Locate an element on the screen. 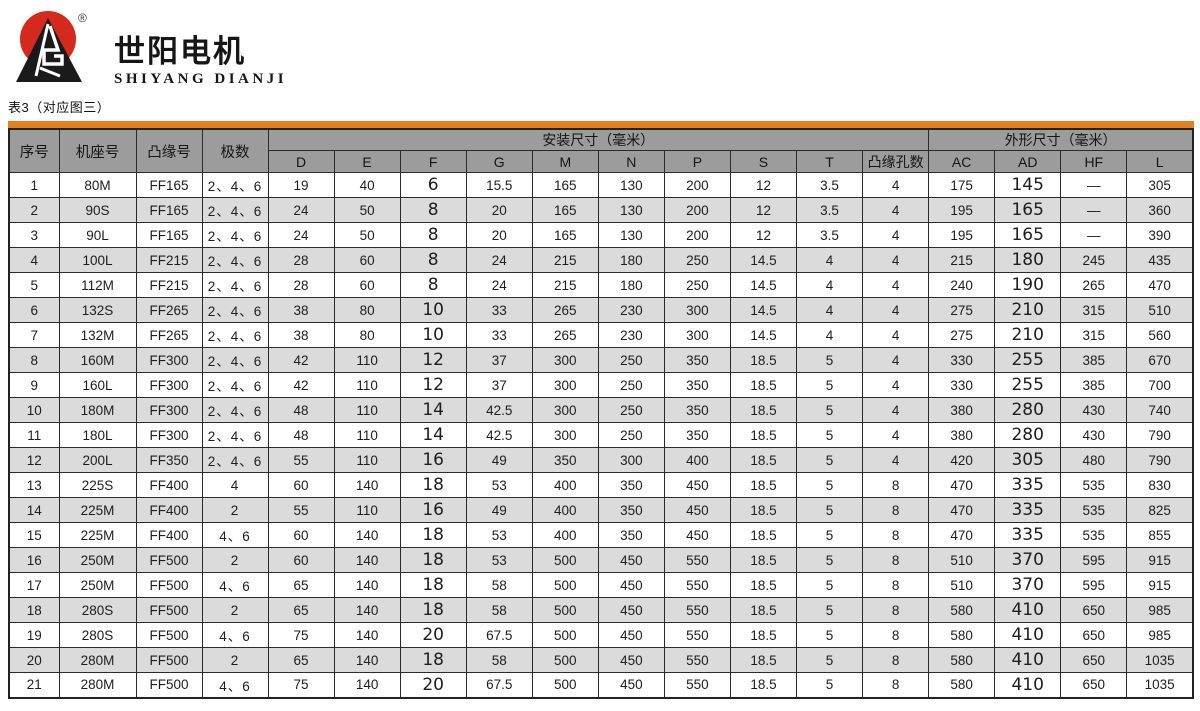  table-cell: 7 is located at coordinates (34, 335).